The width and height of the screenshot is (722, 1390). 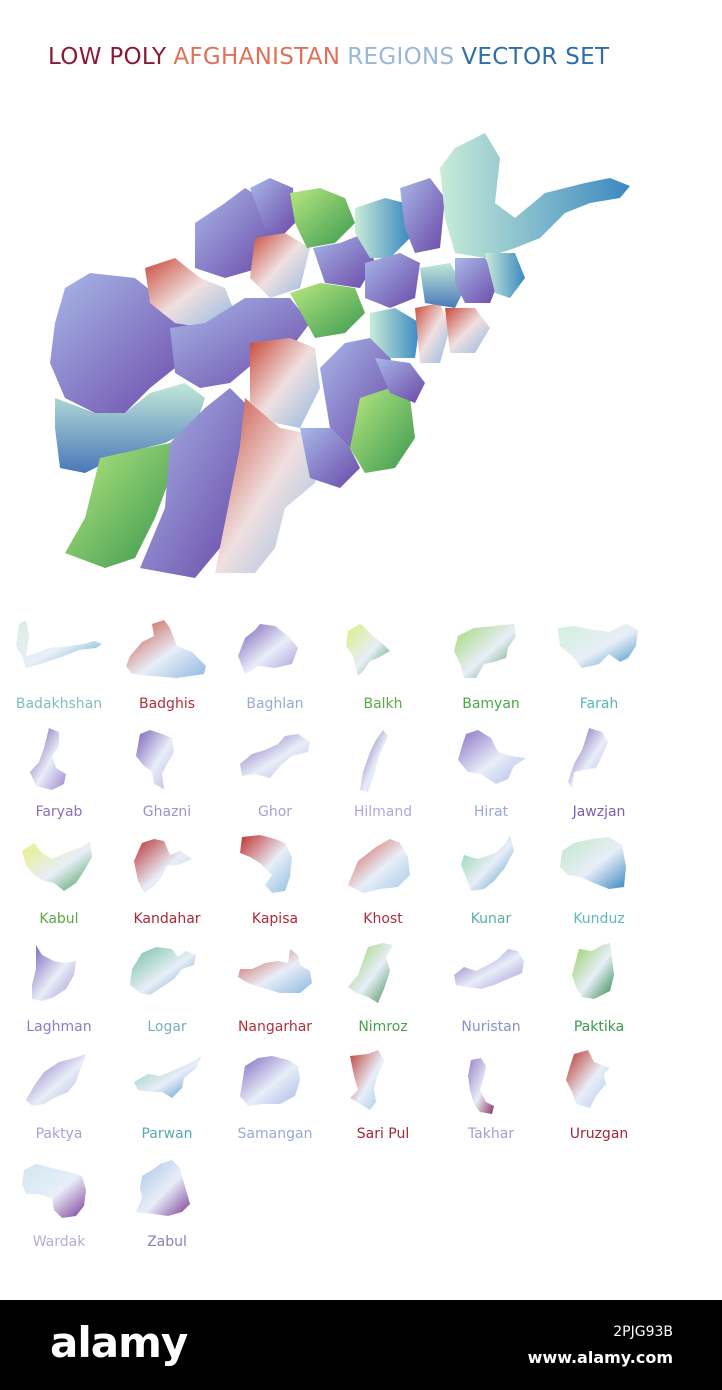 What do you see at coordinates (332, 57) in the screenshot?
I see `poster-title: LOW POLY AFGHANISTAN REGIONS VECTOR SET` at bounding box center [332, 57].